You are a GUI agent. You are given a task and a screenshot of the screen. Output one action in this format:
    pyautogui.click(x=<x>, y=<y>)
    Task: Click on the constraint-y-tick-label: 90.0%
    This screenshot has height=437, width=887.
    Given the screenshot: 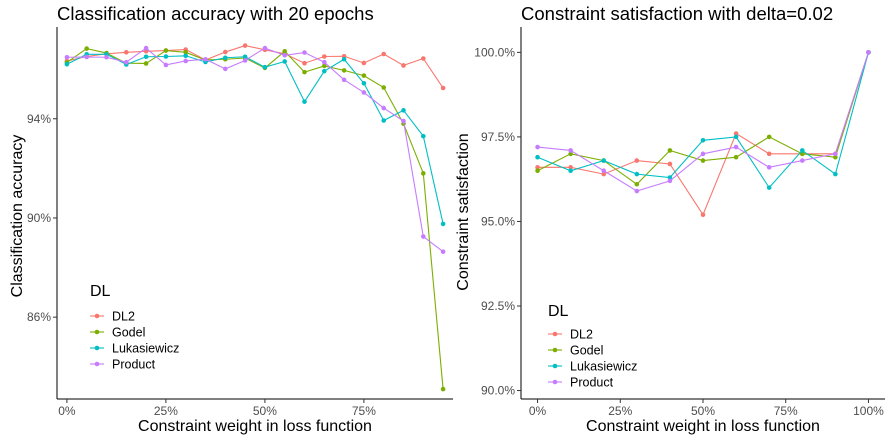 What is the action you would take?
    pyautogui.click(x=498, y=391)
    